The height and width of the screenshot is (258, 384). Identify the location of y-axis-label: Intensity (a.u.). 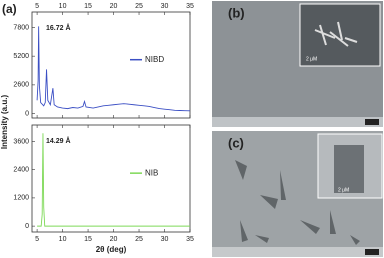
(4, 122).